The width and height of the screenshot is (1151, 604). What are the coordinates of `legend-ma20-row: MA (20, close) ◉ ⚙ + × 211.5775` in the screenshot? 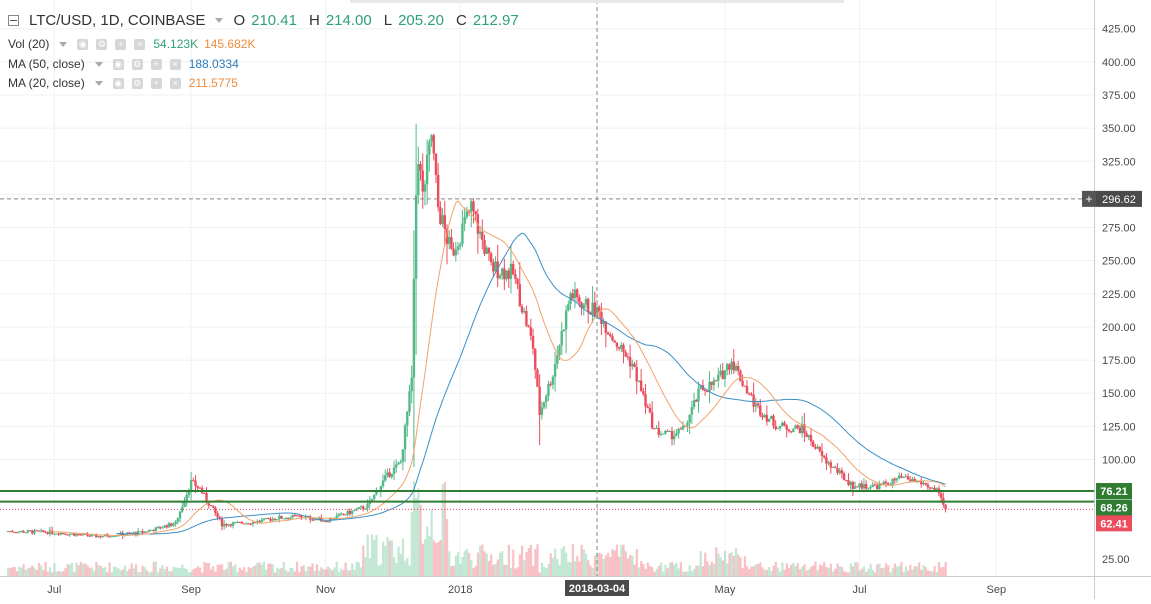 It's located at (123, 83).